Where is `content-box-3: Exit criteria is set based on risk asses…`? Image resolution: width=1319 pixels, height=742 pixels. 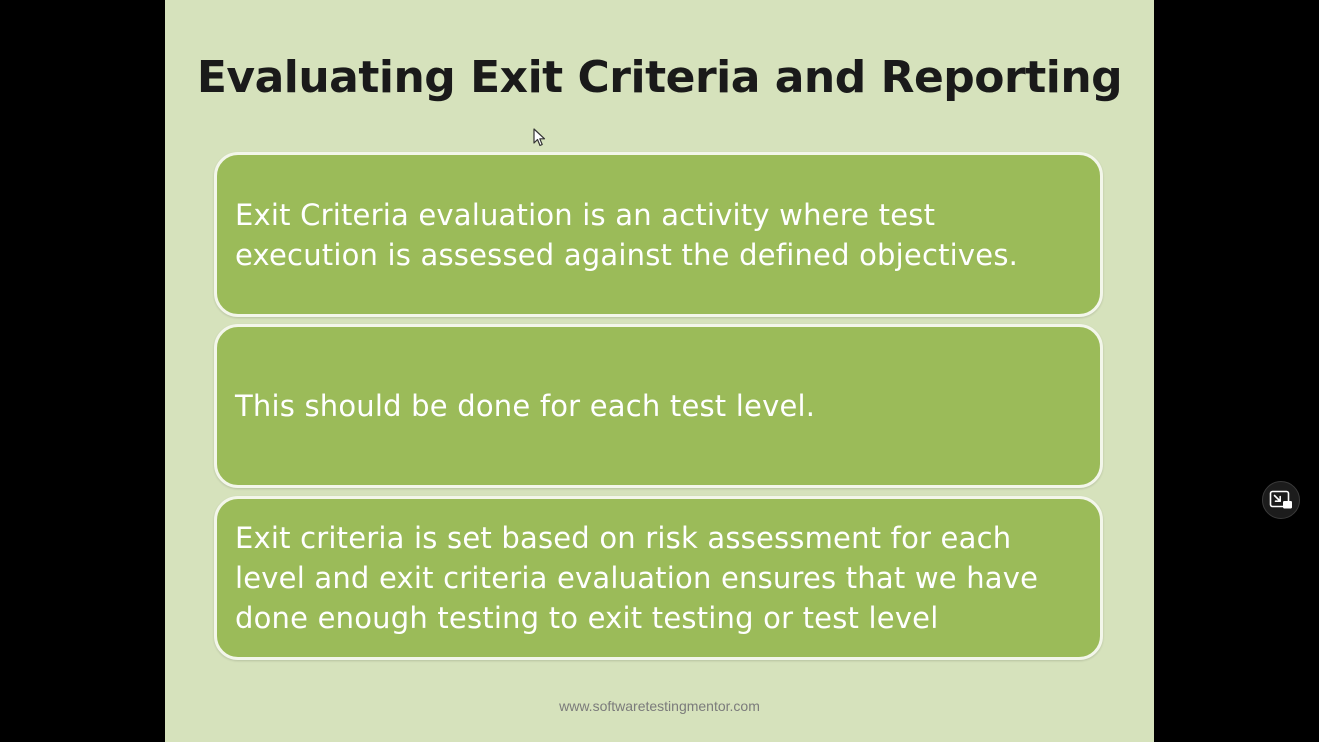 content-box-3: Exit criteria is set based on risk asses… is located at coordinates (658, 578).